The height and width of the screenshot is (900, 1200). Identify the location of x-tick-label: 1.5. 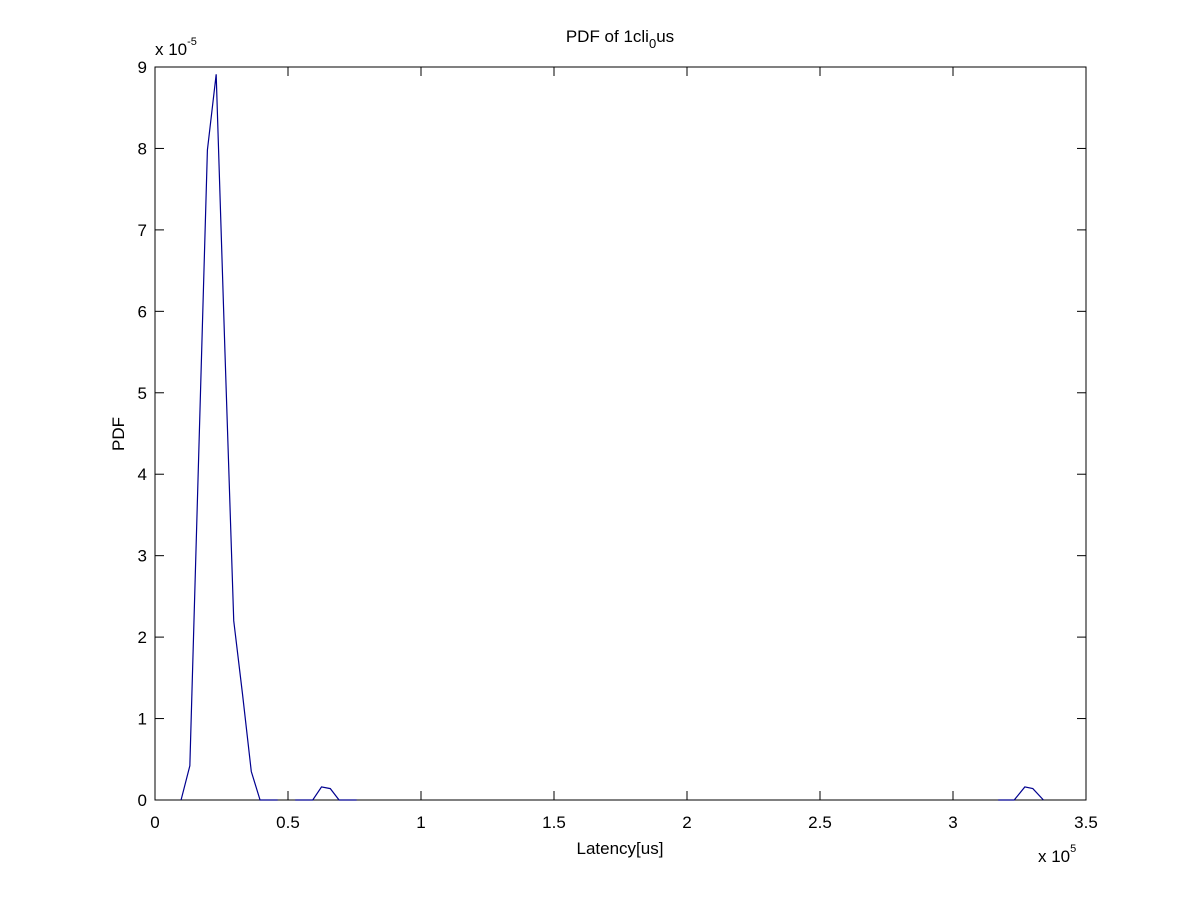
(554, 822).